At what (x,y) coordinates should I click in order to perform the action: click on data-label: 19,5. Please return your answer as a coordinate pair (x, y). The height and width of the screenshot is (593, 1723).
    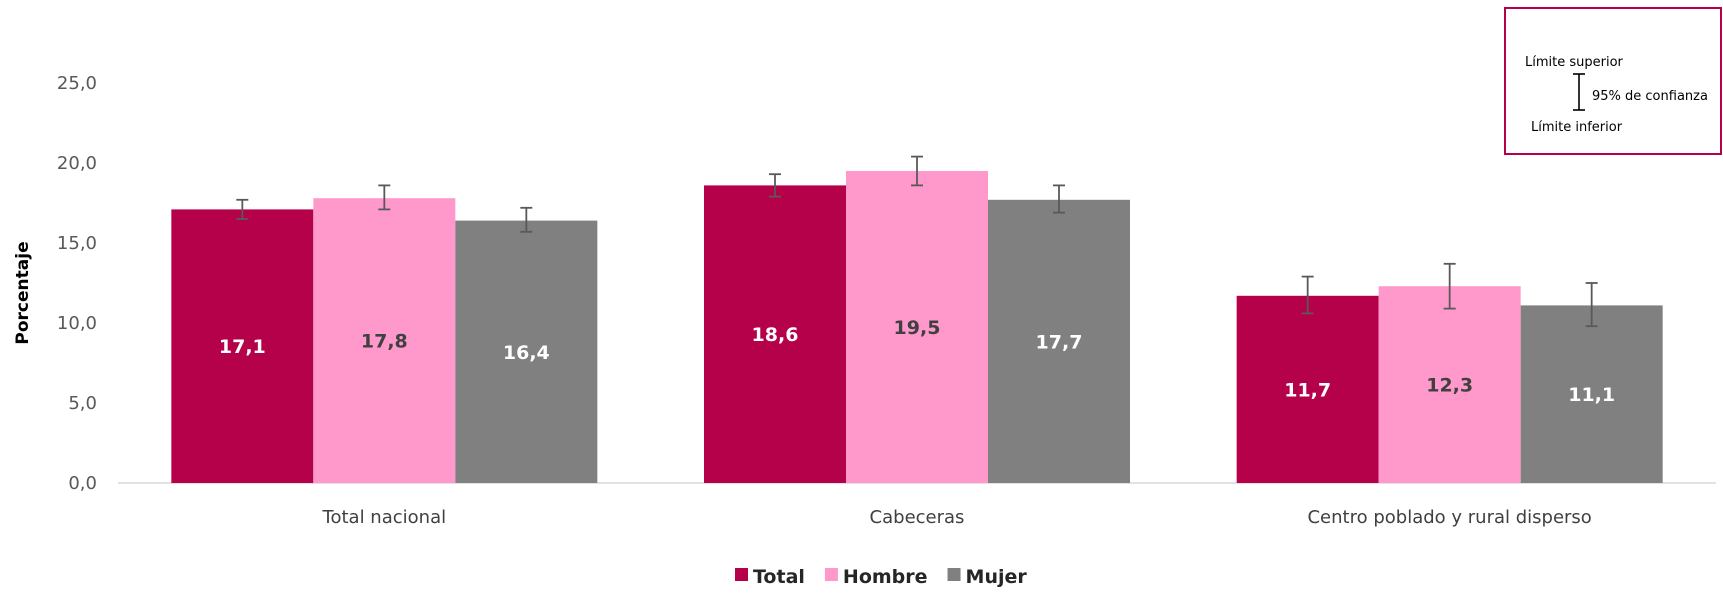
    Looking at the image, I should click on (917, 328).